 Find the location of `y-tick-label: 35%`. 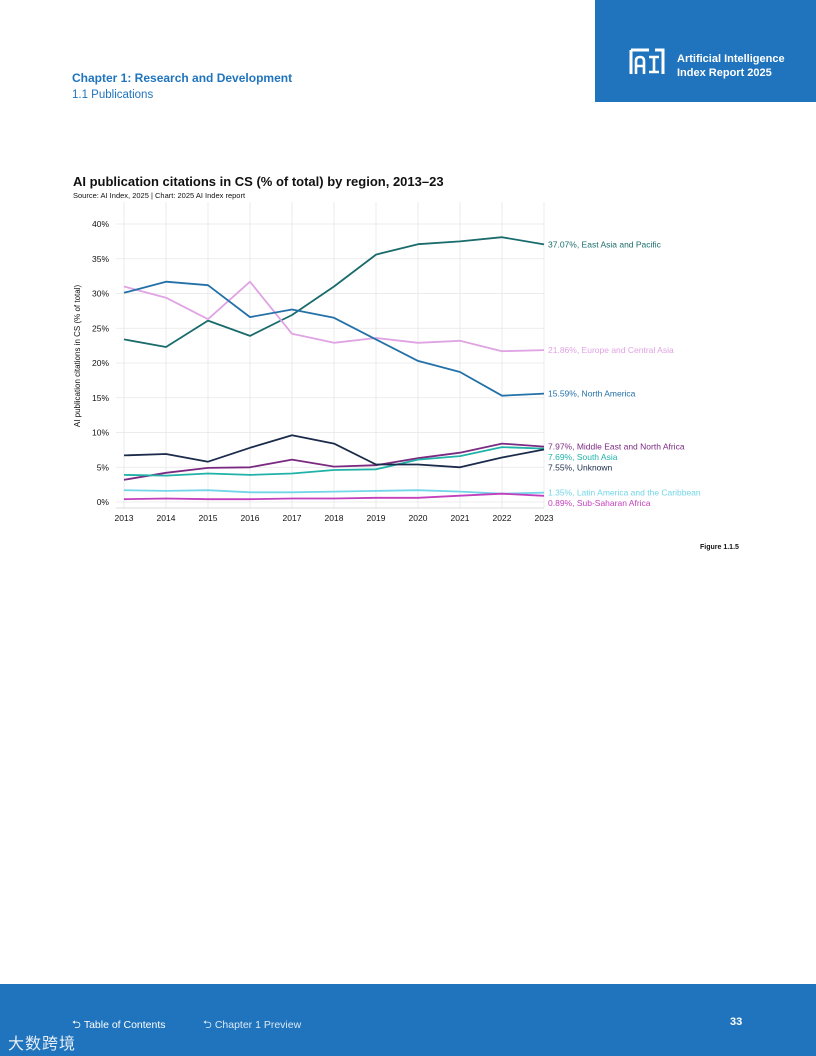

y-tick-label: 35% is located at coordinates (100, 259).